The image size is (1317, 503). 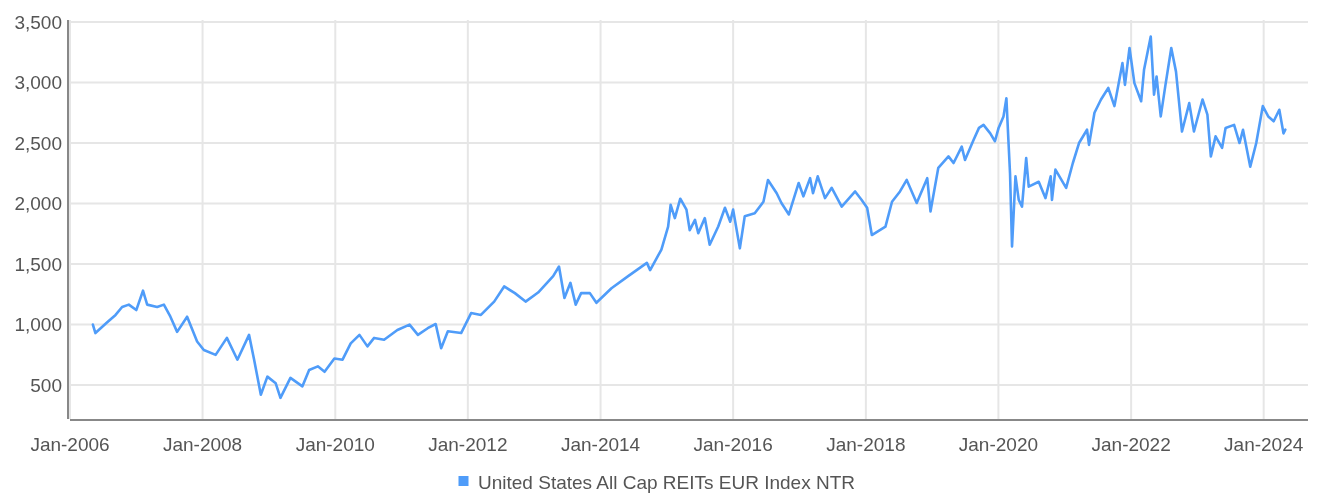 I want to click on x-tick-label: Jan-2016, so click(x=733, y=444).